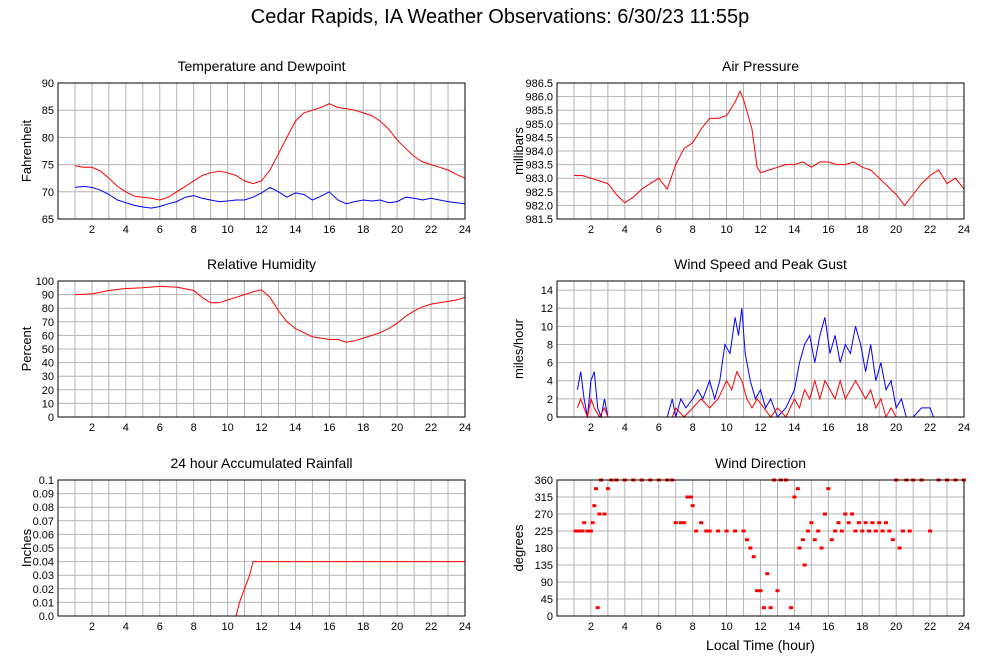 The height and width of the screenshot is (660, 1000). I want to click on y-tick-label: 270, so click(544, 515).